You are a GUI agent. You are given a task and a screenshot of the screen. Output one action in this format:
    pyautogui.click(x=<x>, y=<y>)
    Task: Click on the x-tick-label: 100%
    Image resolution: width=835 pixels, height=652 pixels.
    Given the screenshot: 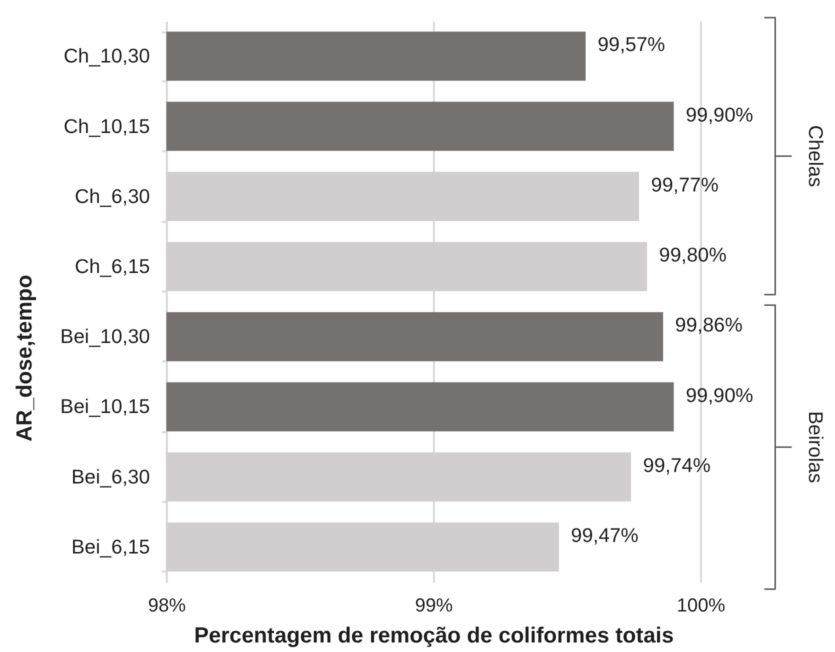 What is the action you would take?
    pyautogui.click(x=701, y=605)
    